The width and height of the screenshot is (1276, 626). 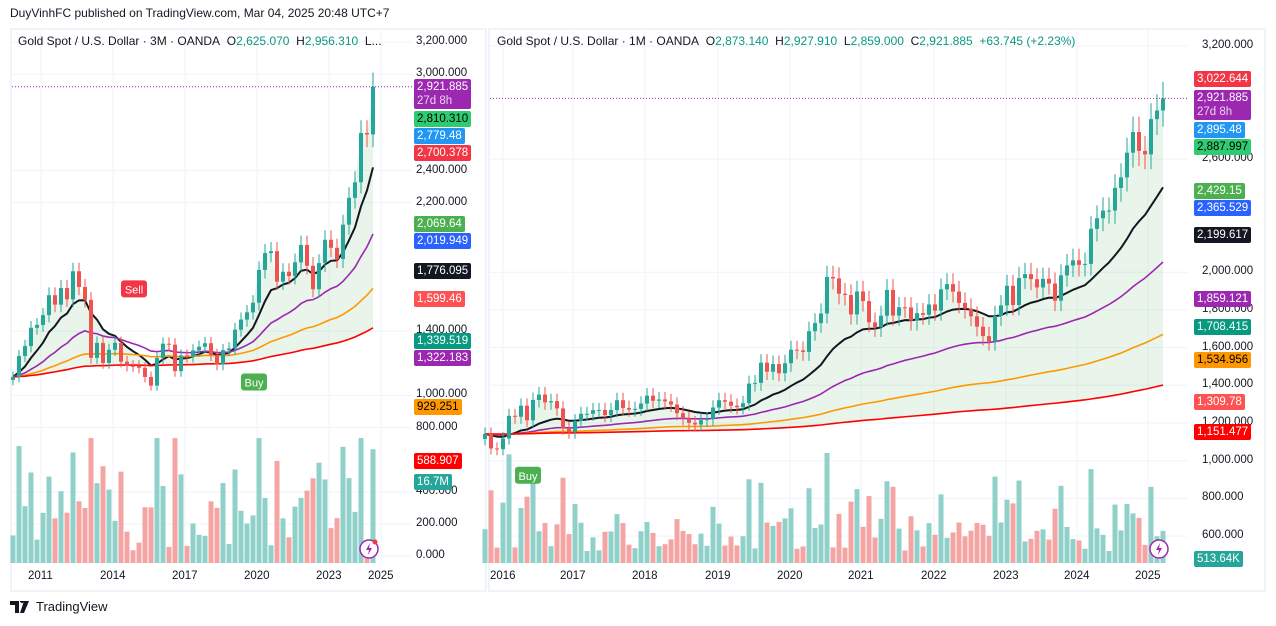 I want to click on price-label: 1,151.477, so click(x=1223, y=432).